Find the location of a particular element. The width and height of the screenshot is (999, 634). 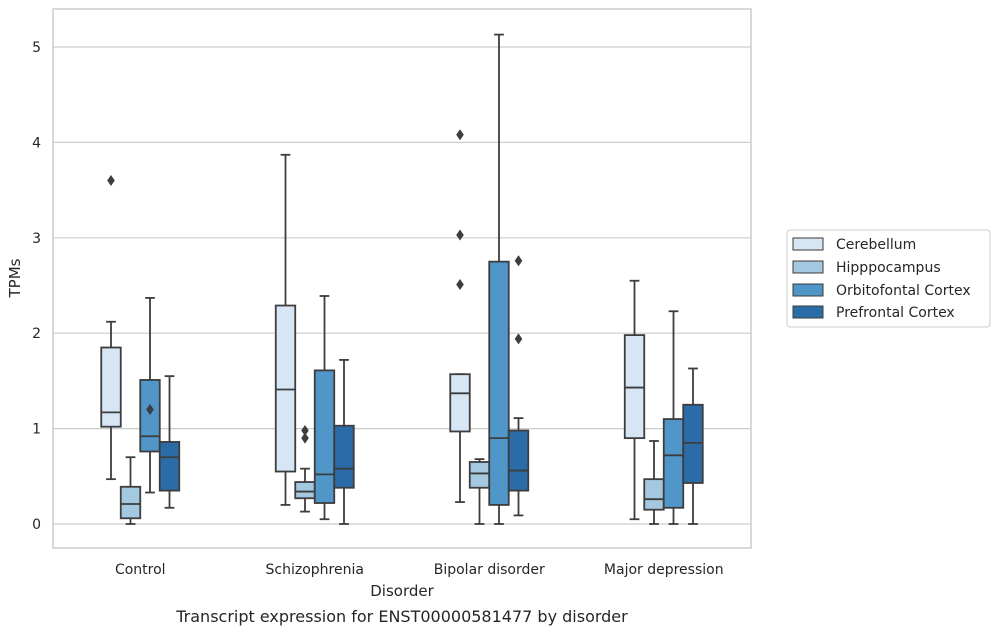

box-hipppocampus-control is located at coordinates (130, 490).